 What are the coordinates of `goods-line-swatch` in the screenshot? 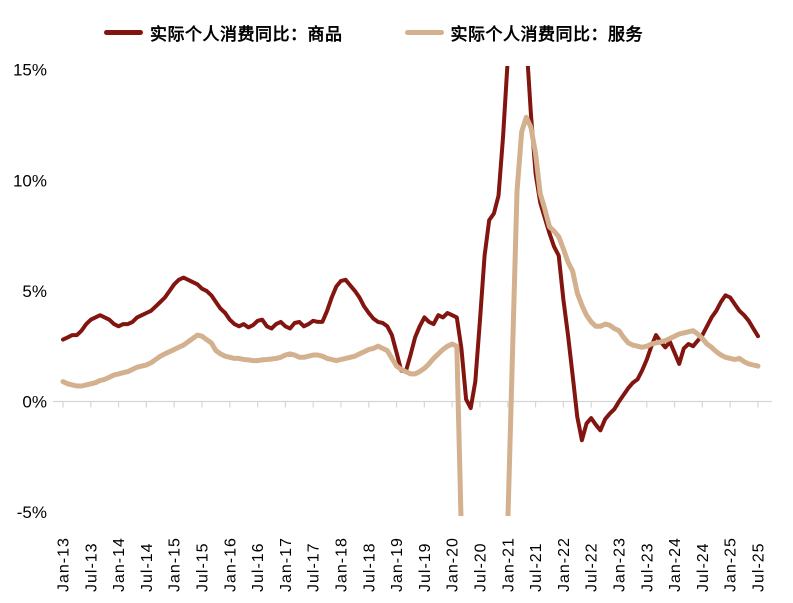 It's located at (123, 32).